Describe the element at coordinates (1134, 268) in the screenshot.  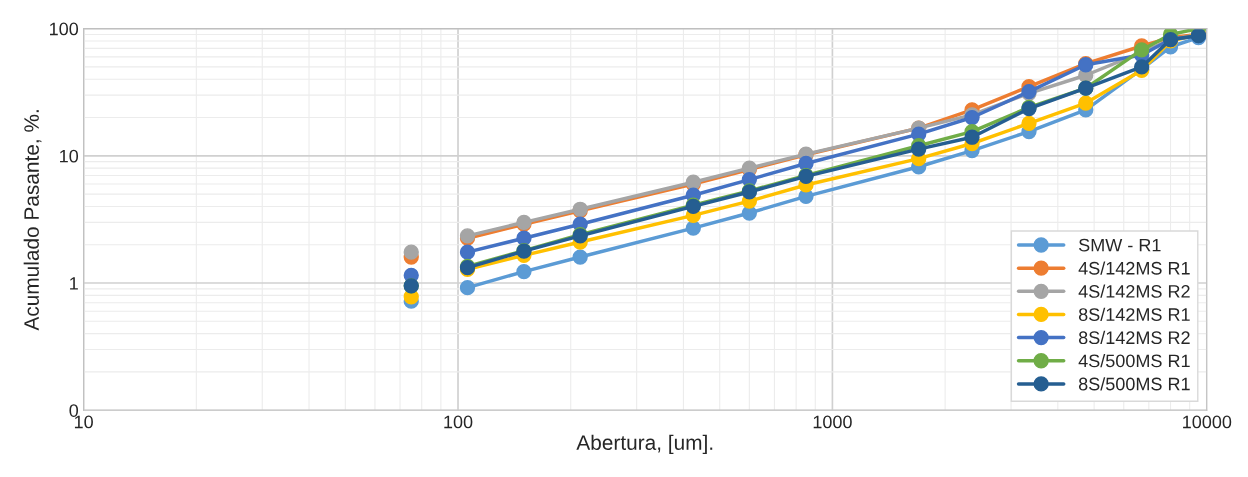
I see `legend-label: 4S/142MS R1` at that location.